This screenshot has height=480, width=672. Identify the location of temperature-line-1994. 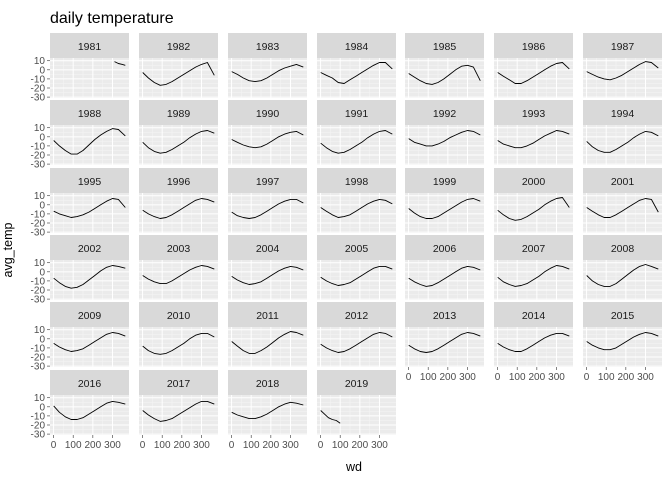
(622, 141).